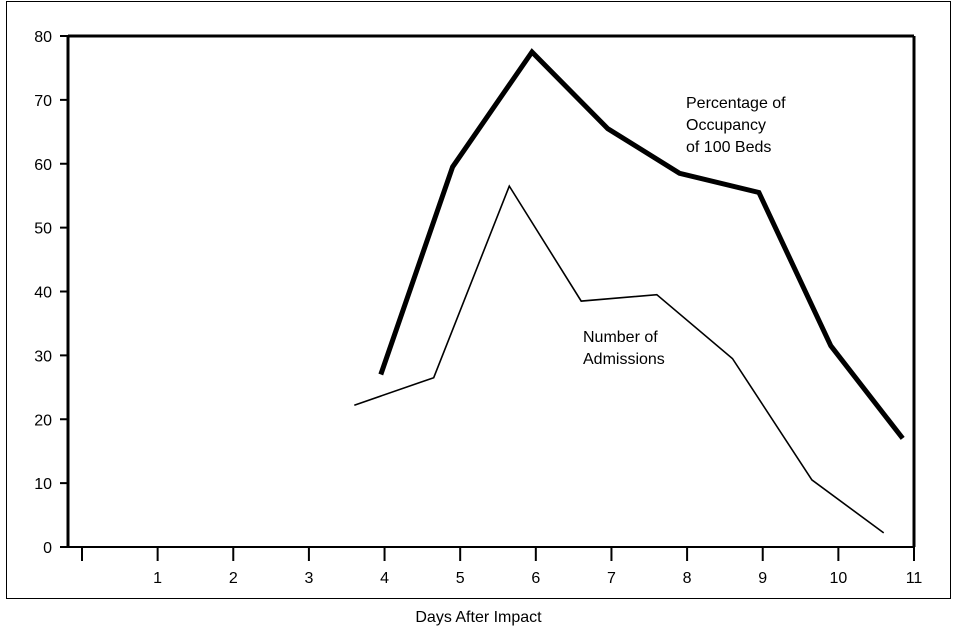  Describe the element at coordinates (624, 359) in the screenshot. I see `label-admissions-line: Admissions` at that location.